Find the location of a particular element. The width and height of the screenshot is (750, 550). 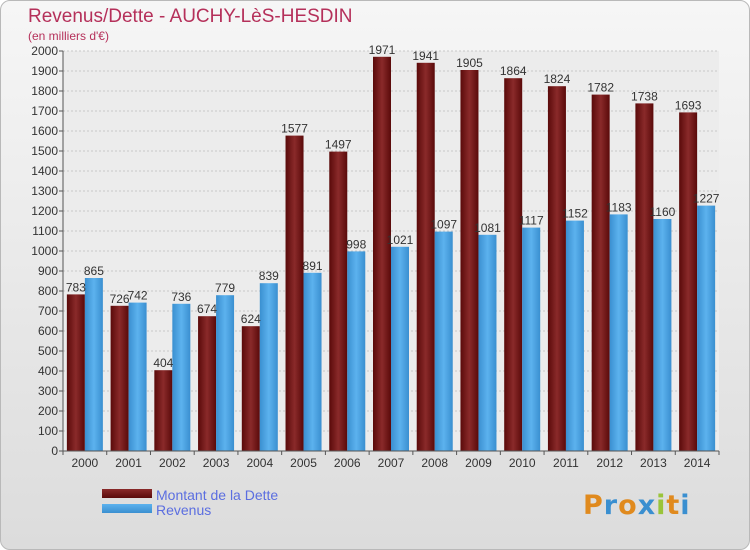

x-tick-label: 2007 is located at coordinates (391, 463).